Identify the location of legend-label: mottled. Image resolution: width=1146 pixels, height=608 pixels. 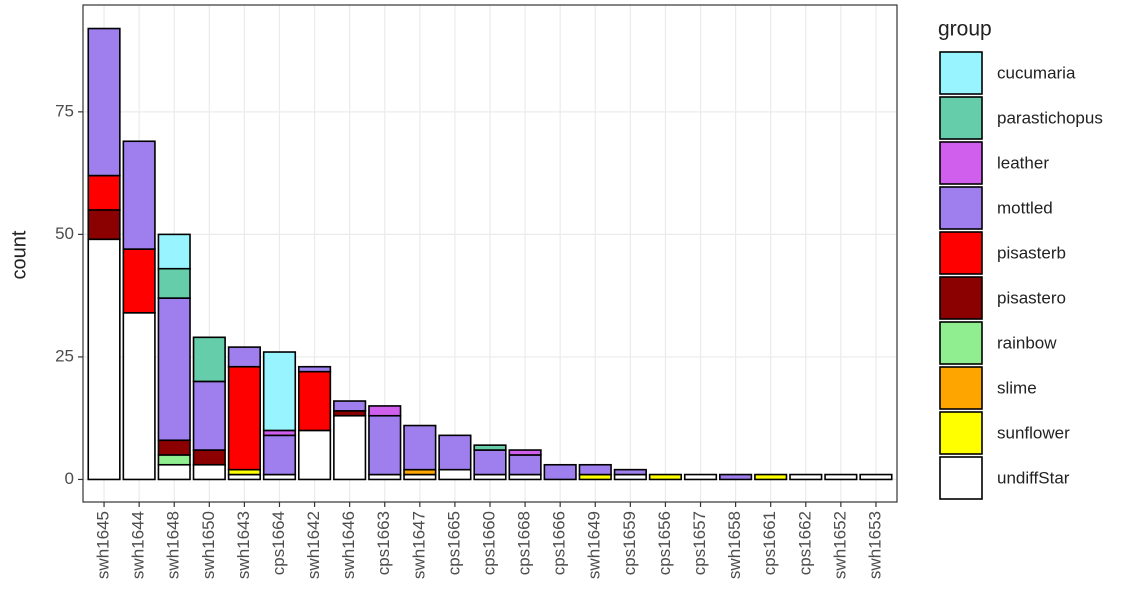
(1025, 207).